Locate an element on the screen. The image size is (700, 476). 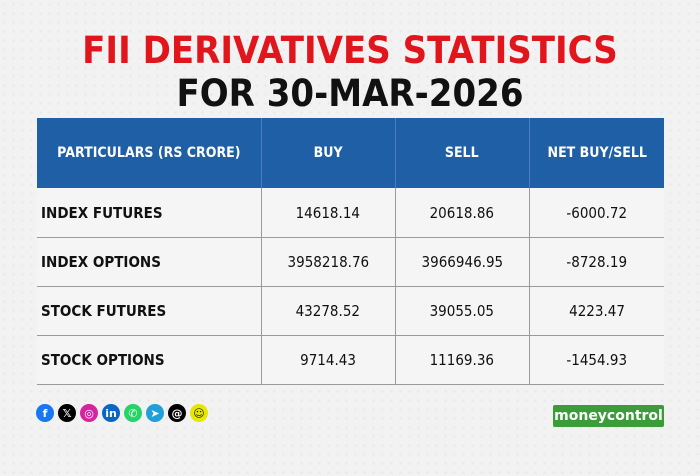
sell-value: 20618.86 is located at coordinates (462, 213).